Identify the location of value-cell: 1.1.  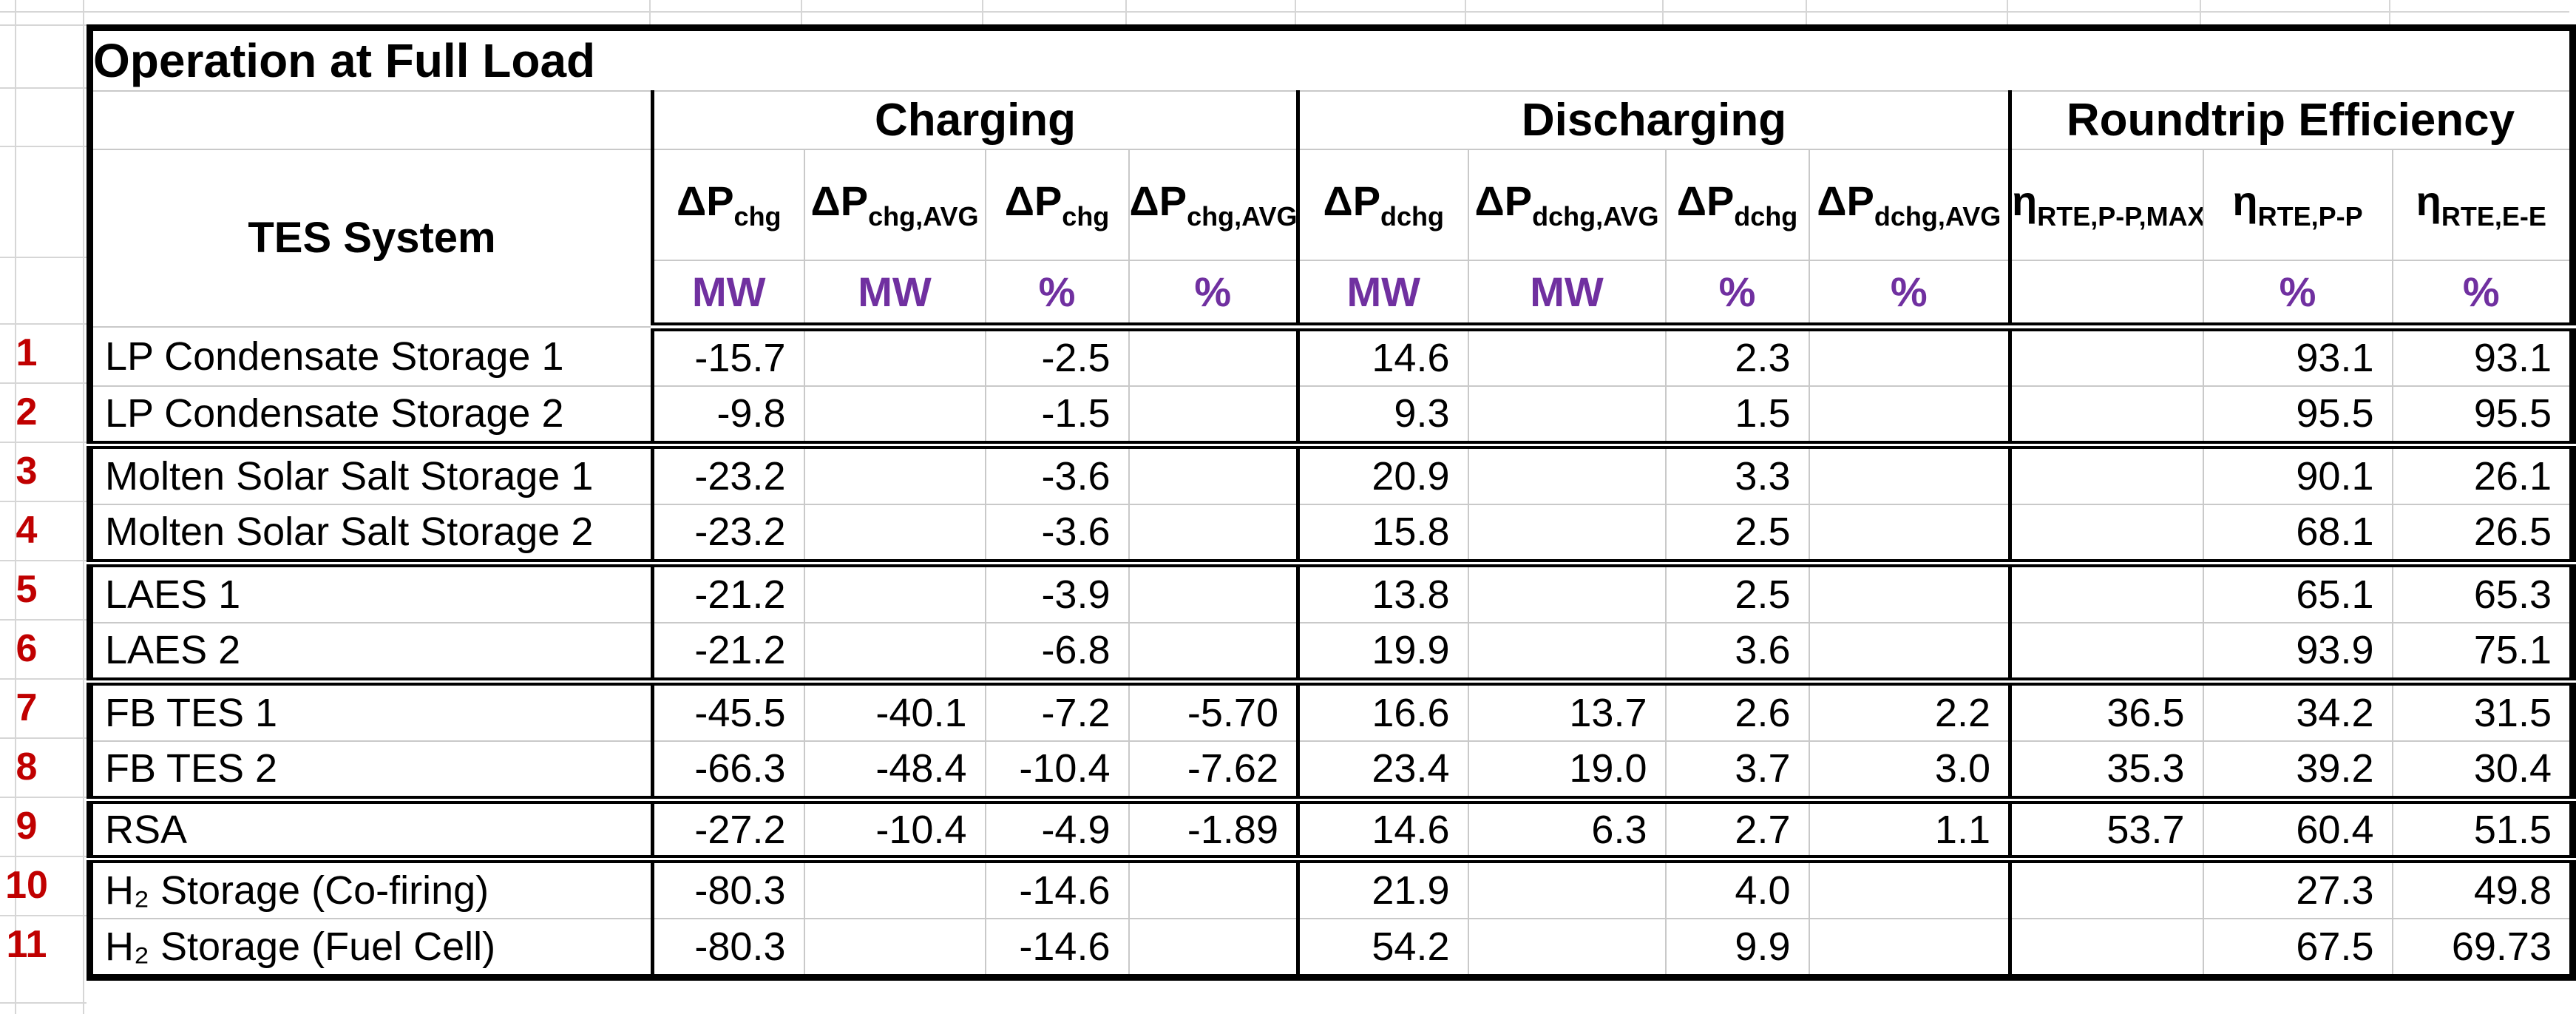
(1909, 831).